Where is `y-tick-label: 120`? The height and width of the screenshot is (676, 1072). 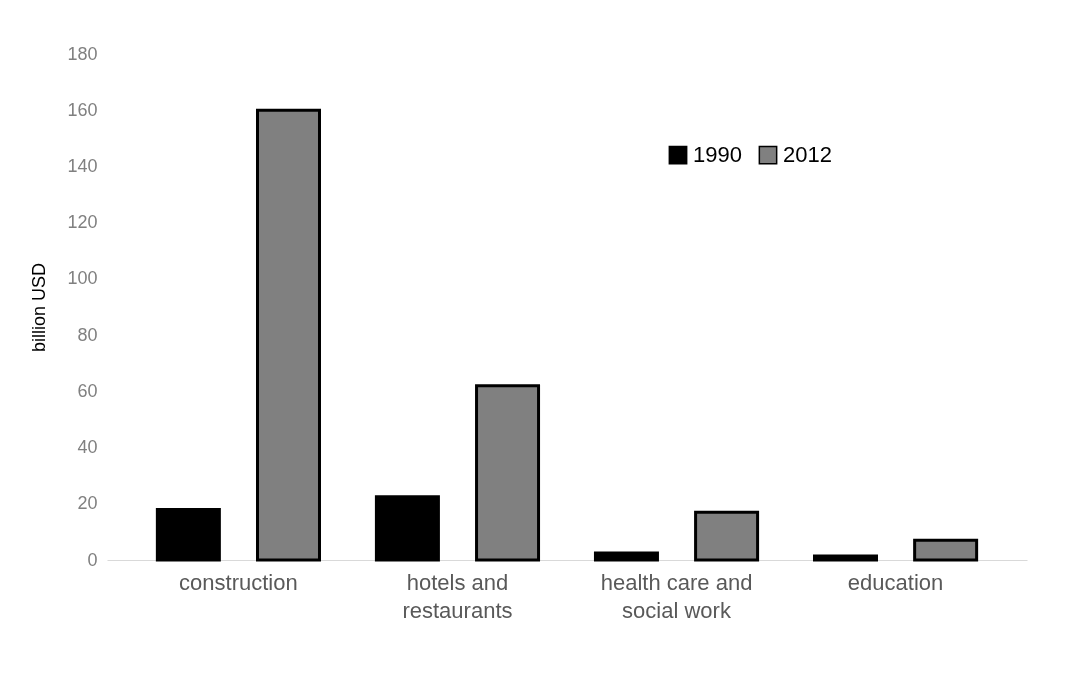 y-tick-label: 120 is located at coordinates (82, 222).